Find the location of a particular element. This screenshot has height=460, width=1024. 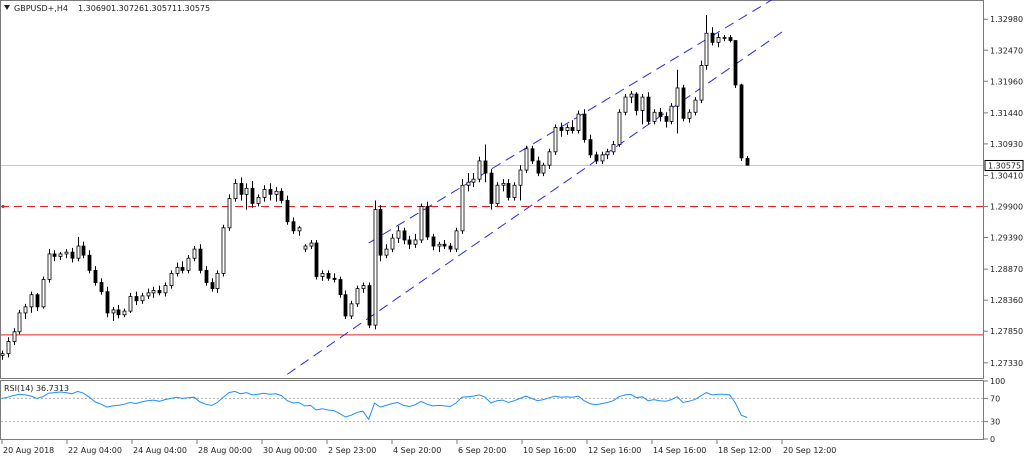

price-tick-label: 1.29390 is located at coordinates (1006, 238).